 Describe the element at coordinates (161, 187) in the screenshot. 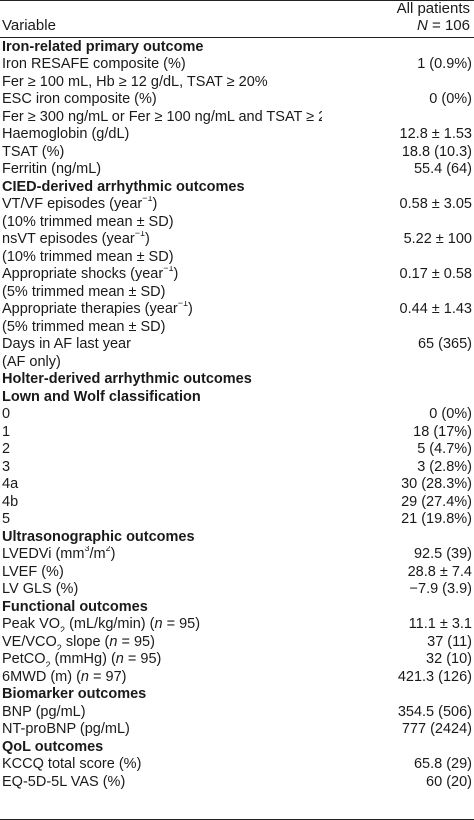

I see `row-label: CIED-derived arrhythmic outcomes` at that location.